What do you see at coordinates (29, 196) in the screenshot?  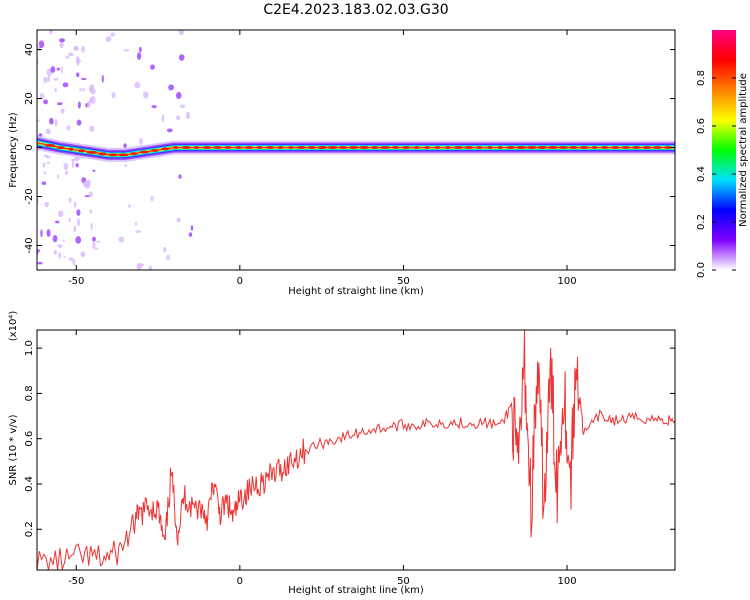 I see `spectrogram-y-tick-label: -20` at bounding box center [29, 196].